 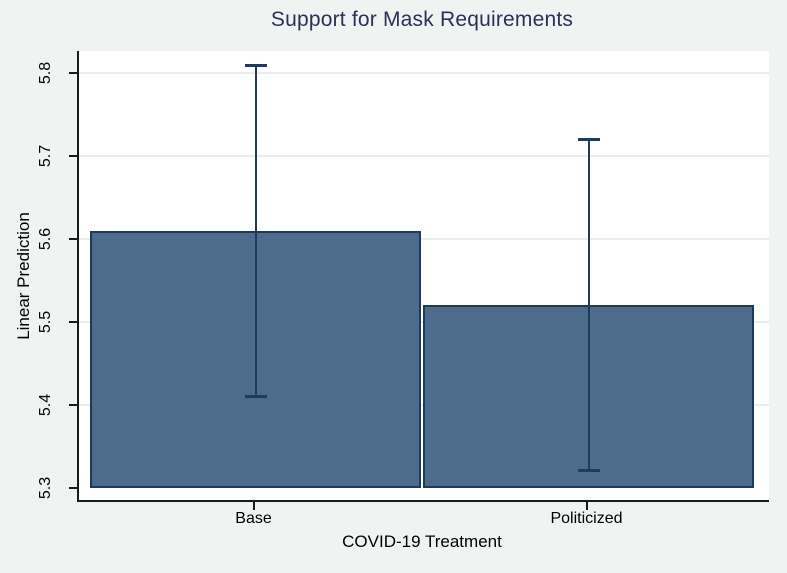 I want to click on y-tick-label: 5.6, so click(x=45, y=239).